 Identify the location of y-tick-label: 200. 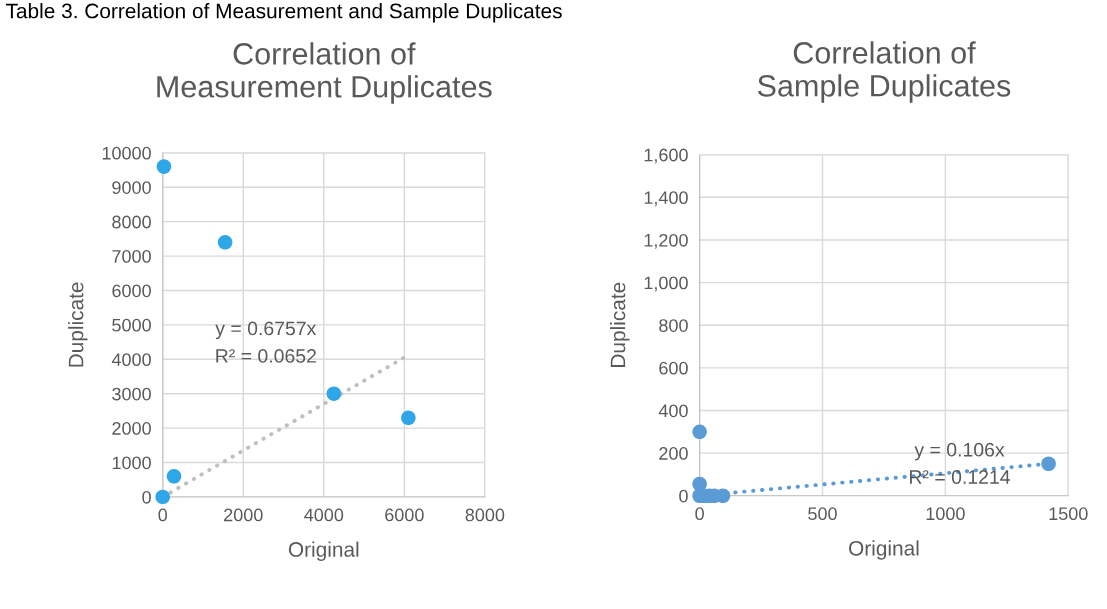
(673, 453).